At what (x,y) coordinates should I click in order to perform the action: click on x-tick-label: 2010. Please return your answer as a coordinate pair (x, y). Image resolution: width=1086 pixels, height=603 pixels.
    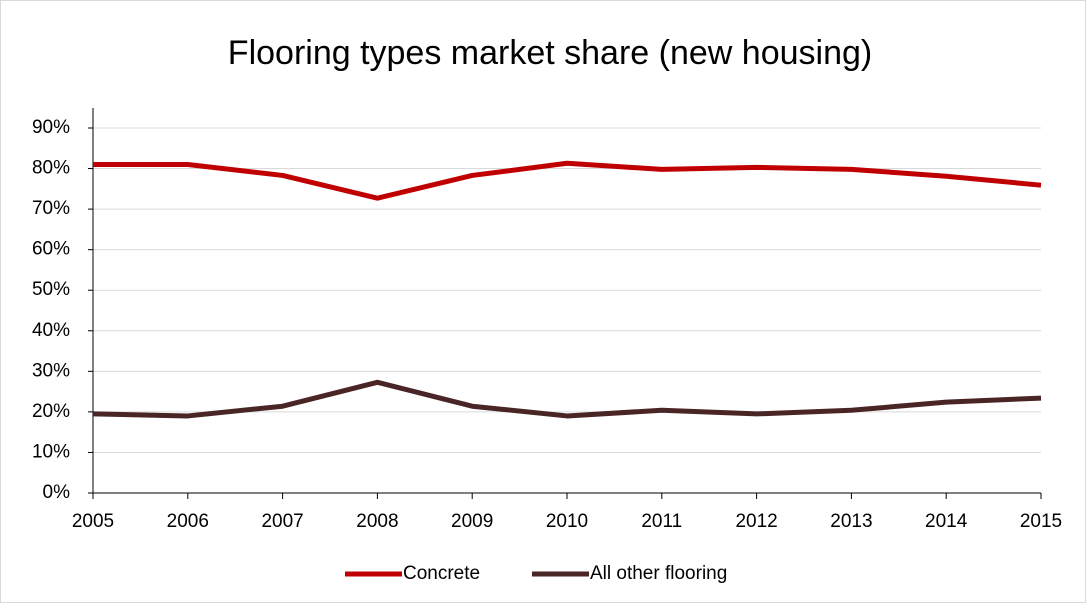
    Looking at the image, I should click on (567, 521).